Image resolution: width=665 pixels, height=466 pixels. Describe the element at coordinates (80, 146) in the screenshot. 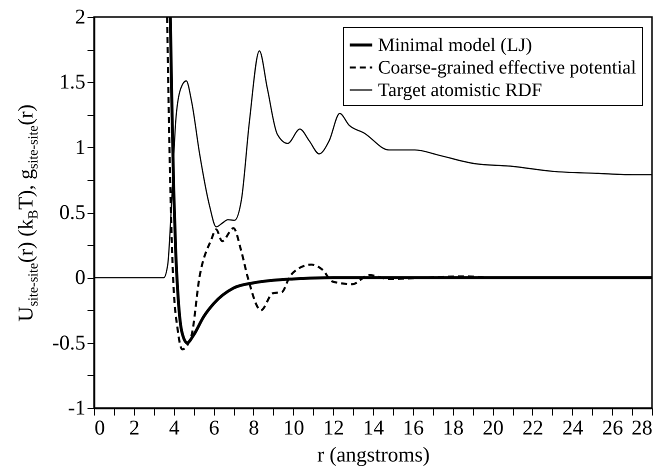

I see `y-tick-label: 1` at that location.